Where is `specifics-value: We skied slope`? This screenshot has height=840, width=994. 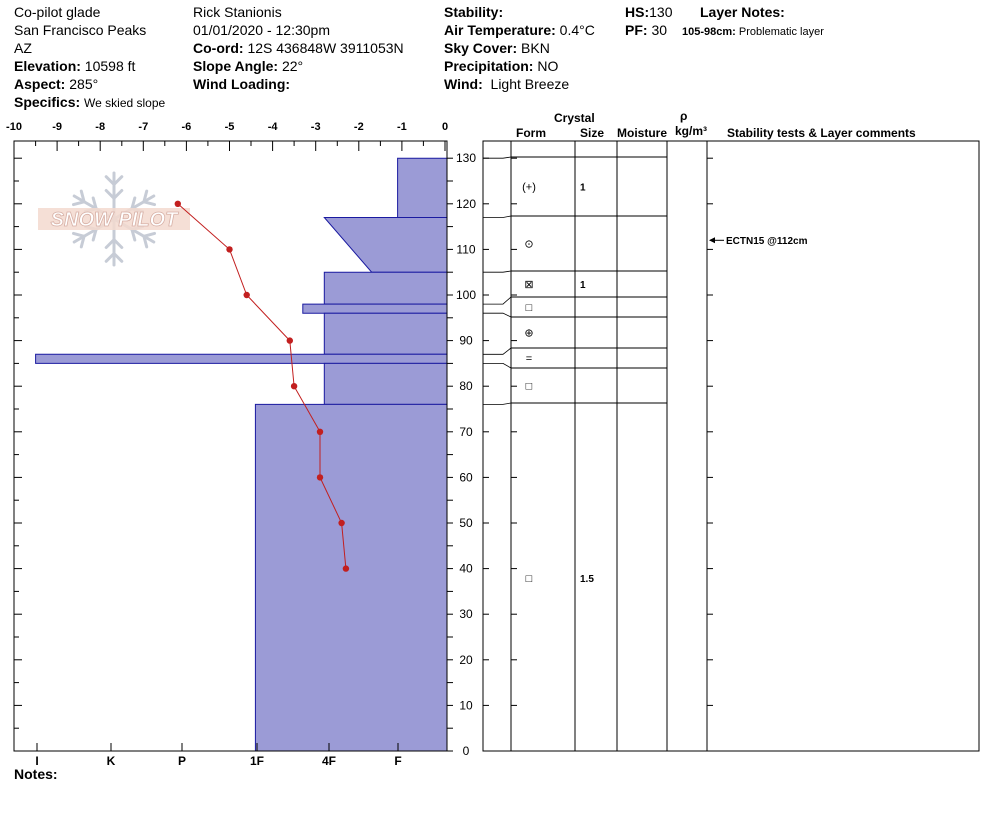 specifics-value: We skied slope is located at coordinates (125, 103).